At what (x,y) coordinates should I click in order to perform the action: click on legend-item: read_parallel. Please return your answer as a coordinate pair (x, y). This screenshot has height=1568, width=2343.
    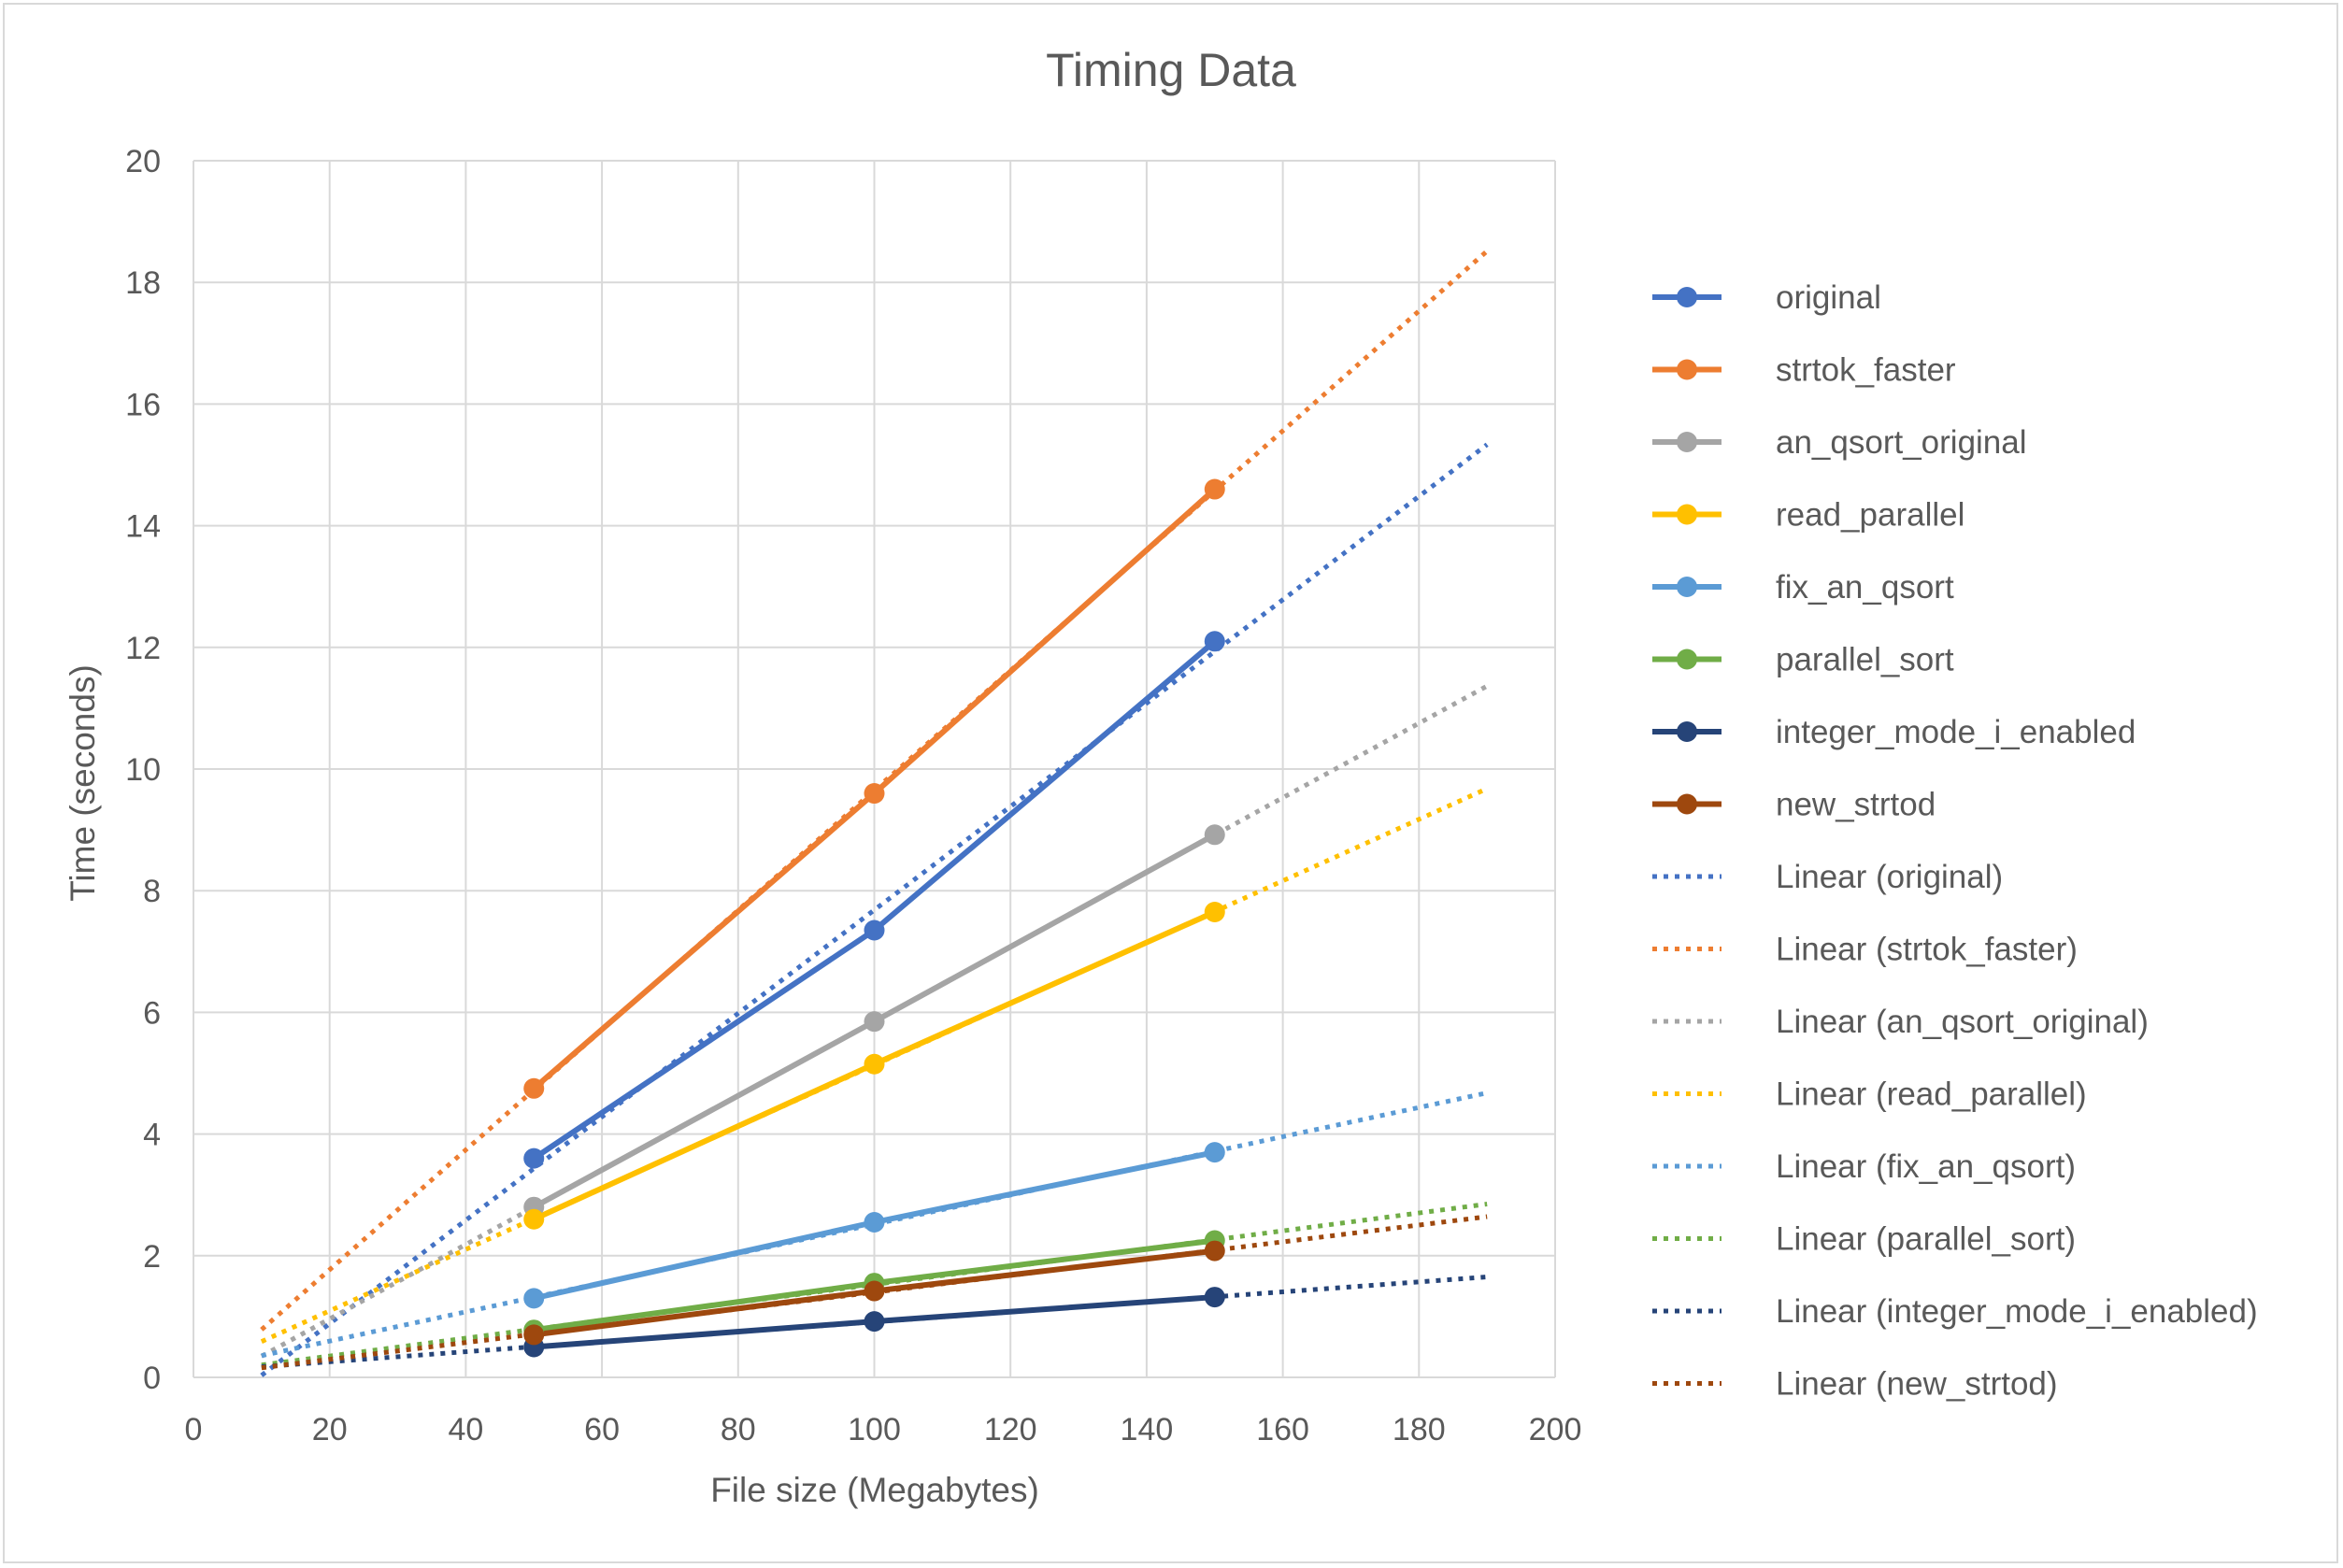
    Looking at the image, I should click on (1808, 515).